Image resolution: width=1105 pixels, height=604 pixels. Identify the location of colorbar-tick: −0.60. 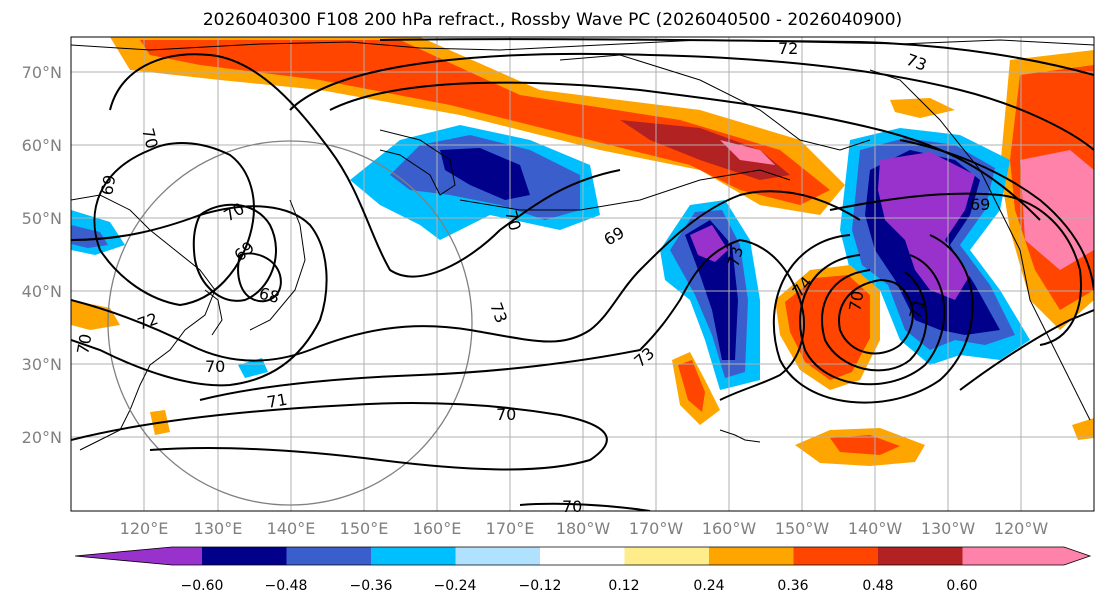
(202, 586).